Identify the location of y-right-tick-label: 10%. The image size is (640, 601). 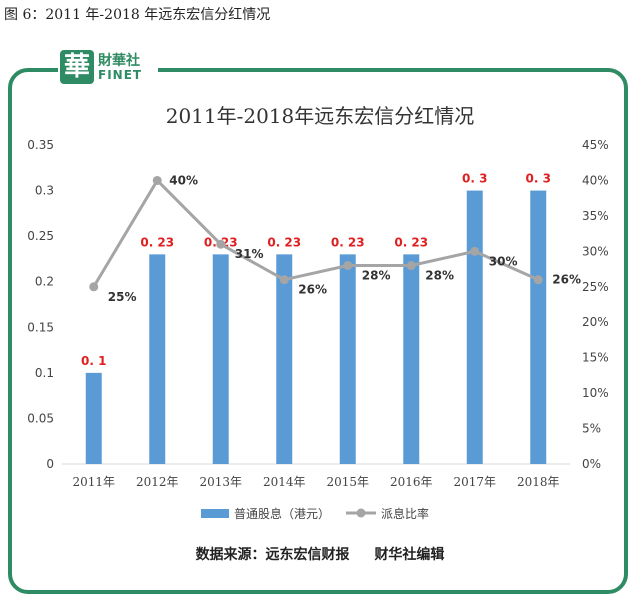
(595, 393).